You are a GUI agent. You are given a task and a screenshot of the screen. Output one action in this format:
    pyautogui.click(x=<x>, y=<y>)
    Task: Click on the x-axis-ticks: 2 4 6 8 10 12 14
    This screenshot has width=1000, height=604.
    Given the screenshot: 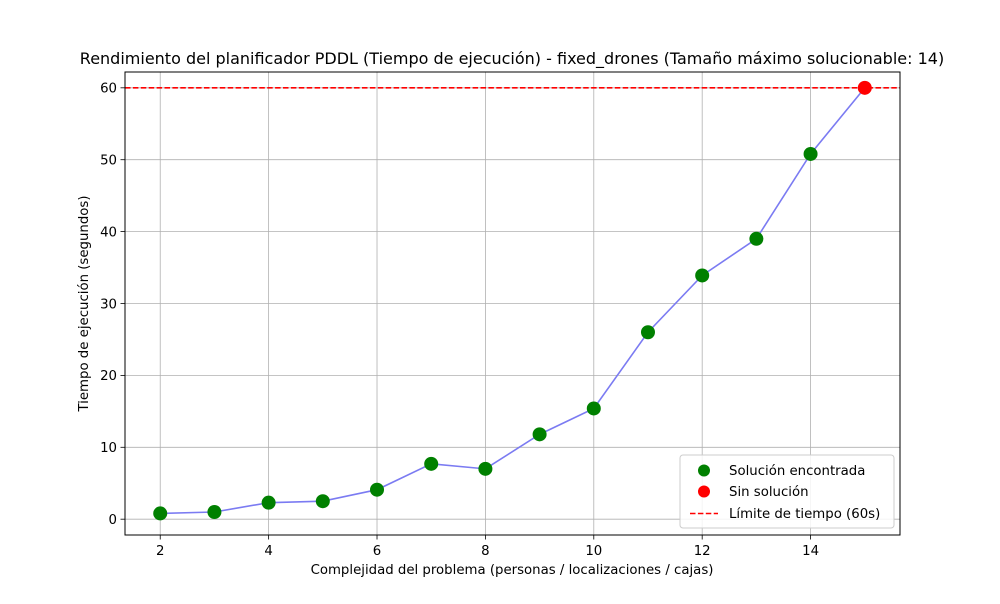 What is the action you would take?
    pyautogui.click(x=487, y=547)
    